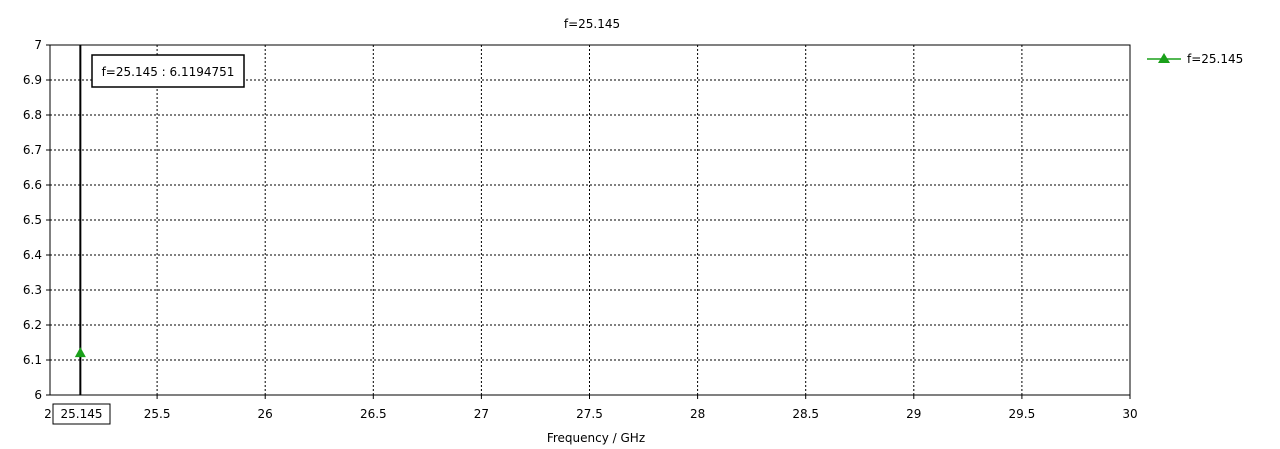 This screenshot has width=1280, height=449. What do you see at coordinates (589, 414) in the screenshot?
I see `x-tick-label: 27.5` at bounding box center [589, 414].